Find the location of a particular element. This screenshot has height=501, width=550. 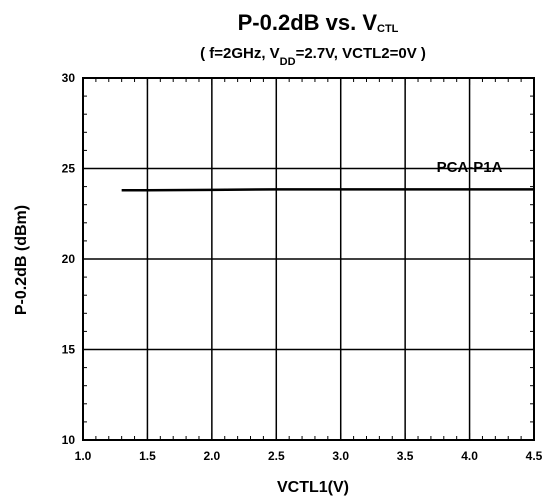

y-tick-label: 30 is located at coordinates (69, 78).